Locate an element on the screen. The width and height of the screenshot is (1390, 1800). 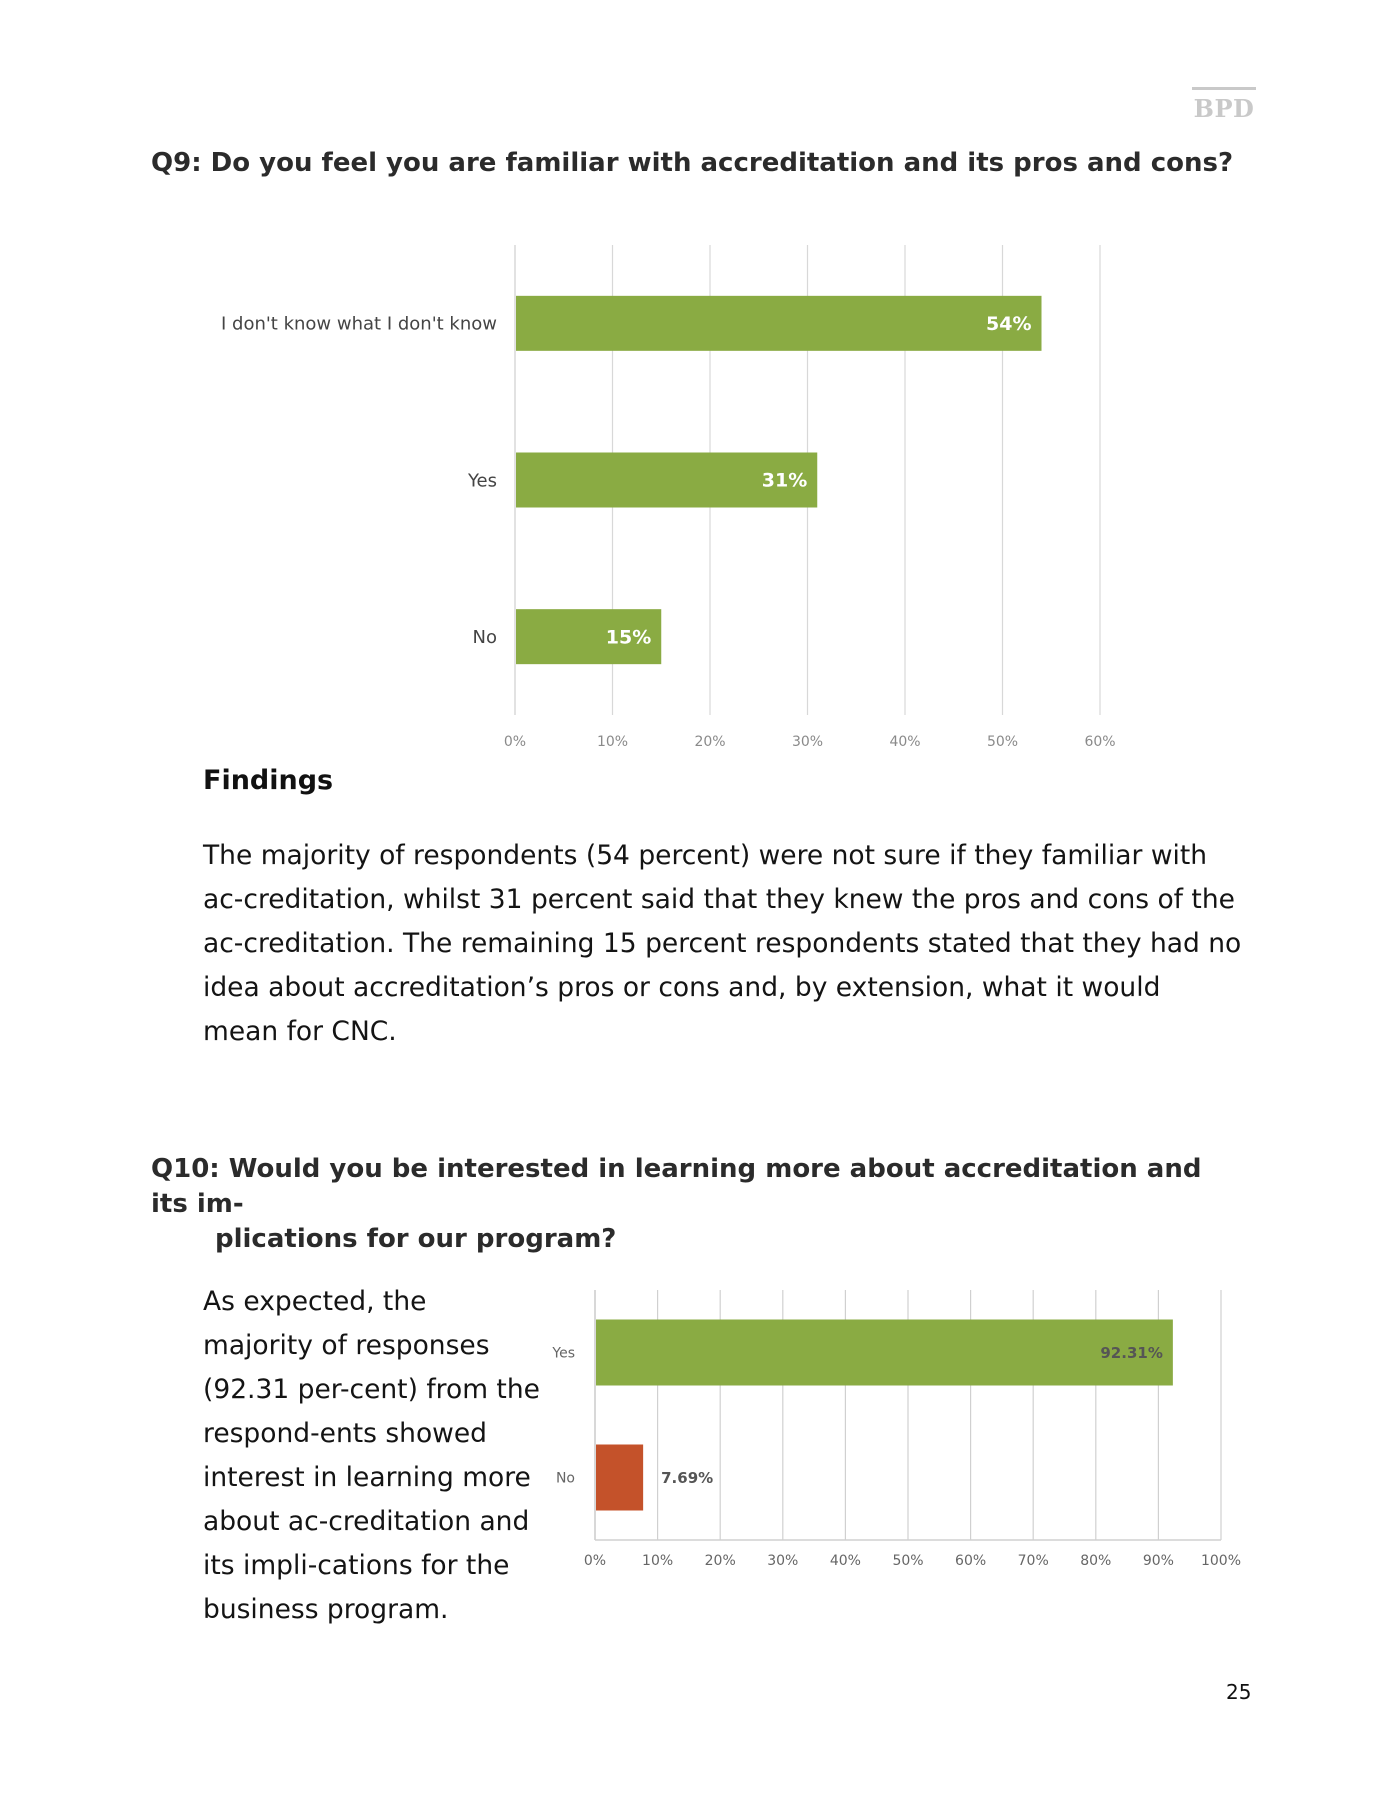
bpd-logo: BPD is located at coordinates (1224, 105).